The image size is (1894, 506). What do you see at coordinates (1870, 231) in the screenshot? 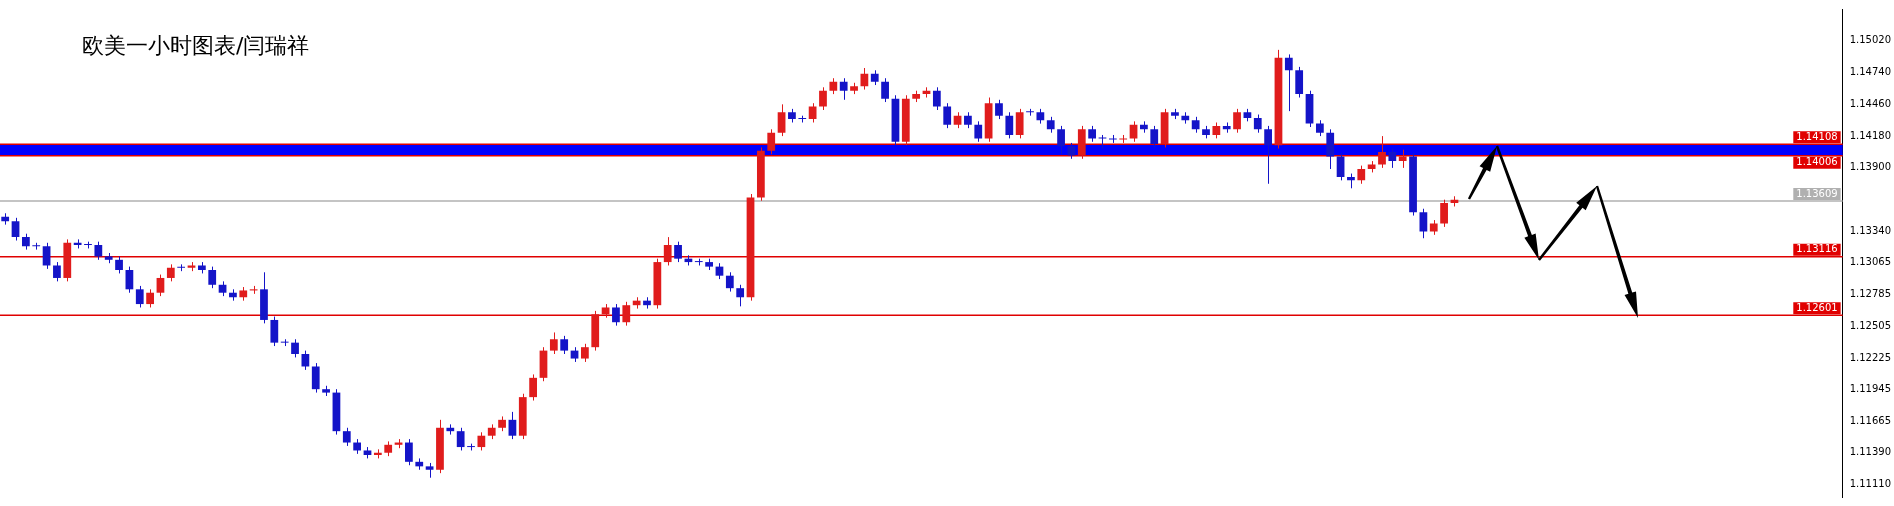
I see `y-tick-label: 1.13340` at bounding box center [1870, 231].